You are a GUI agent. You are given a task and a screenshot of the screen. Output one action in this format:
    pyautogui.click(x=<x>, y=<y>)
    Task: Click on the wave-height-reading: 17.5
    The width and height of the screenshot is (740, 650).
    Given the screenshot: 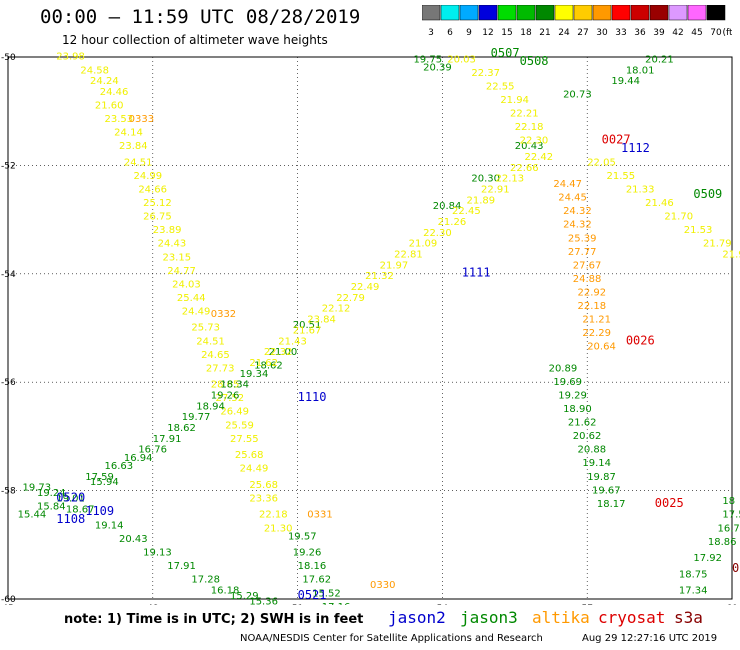 What is the action you would take?
    pyautogui.click(x=731, y=515)
    